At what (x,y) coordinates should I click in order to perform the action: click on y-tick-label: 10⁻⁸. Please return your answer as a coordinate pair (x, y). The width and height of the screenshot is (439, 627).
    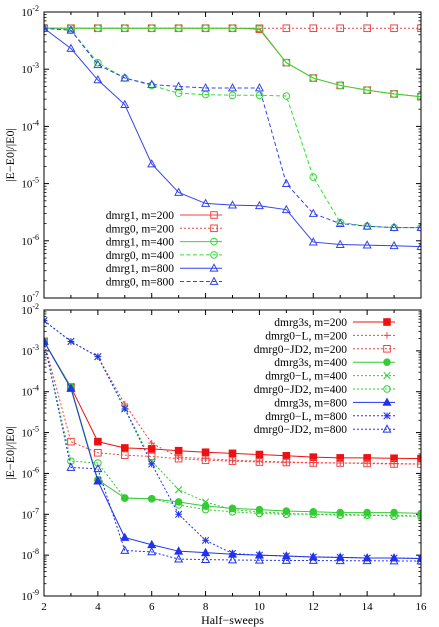
    Looking at the image, I should click on (30, 554).